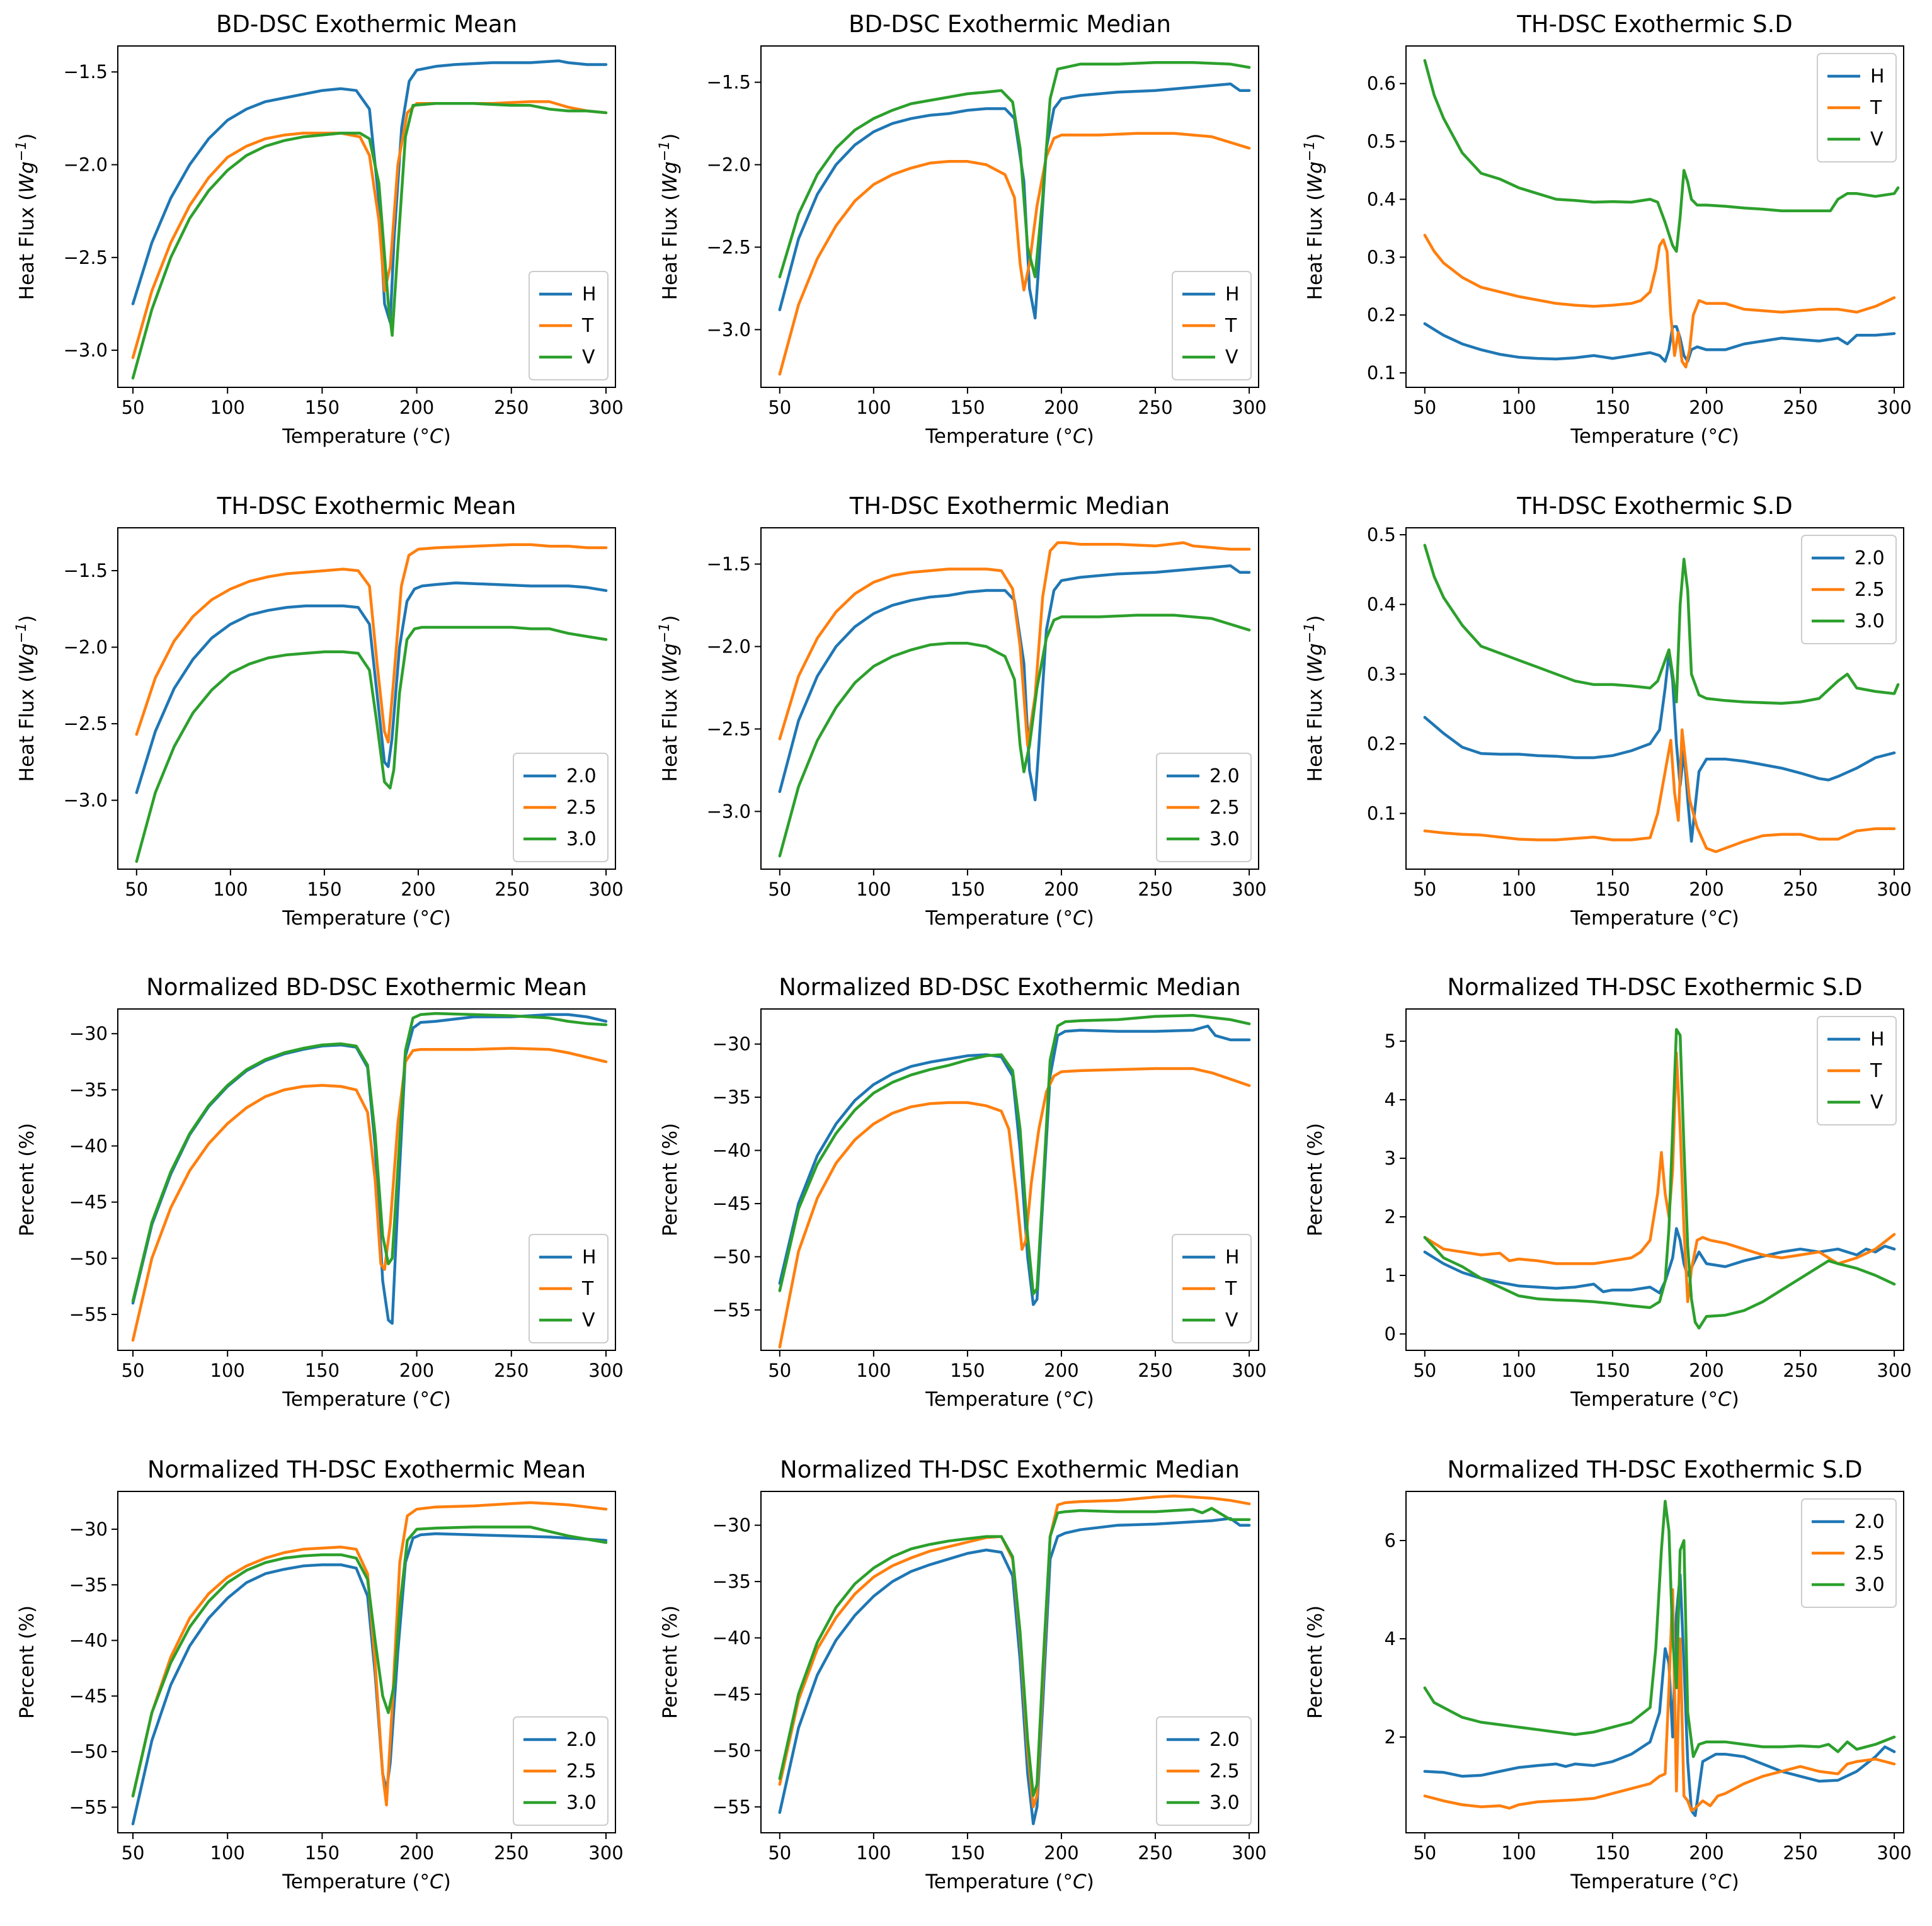 This screenshot has height=1926, width=1932. Describe the element at coordinates (1654, 506) in the screenshot. I see `chart-title: TH-DSC Exothermic S.D` at that location.